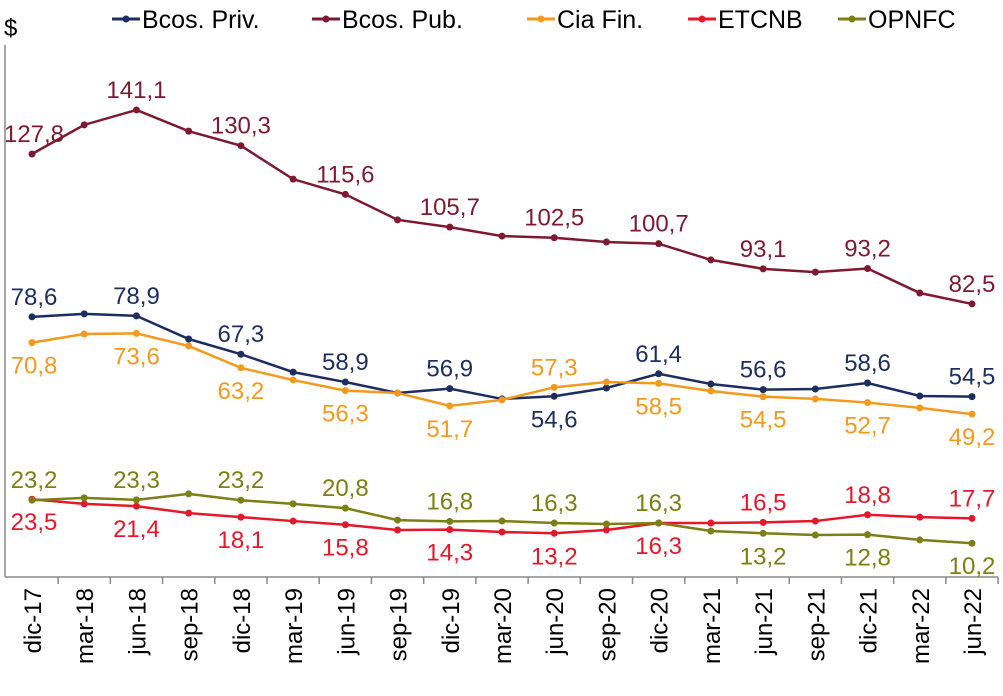 The image size is (1003, 696). I want to click on data-label: 78,9, so click(136, 296).